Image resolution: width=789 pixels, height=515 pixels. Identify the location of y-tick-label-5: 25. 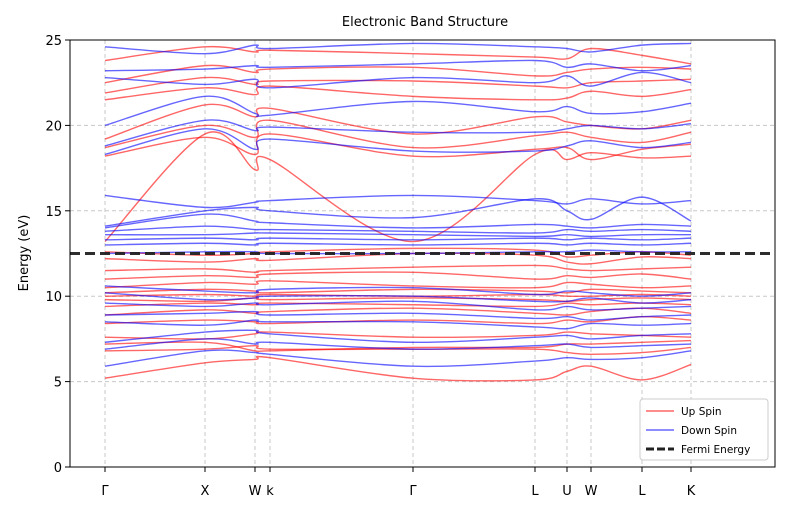
(53, 41).